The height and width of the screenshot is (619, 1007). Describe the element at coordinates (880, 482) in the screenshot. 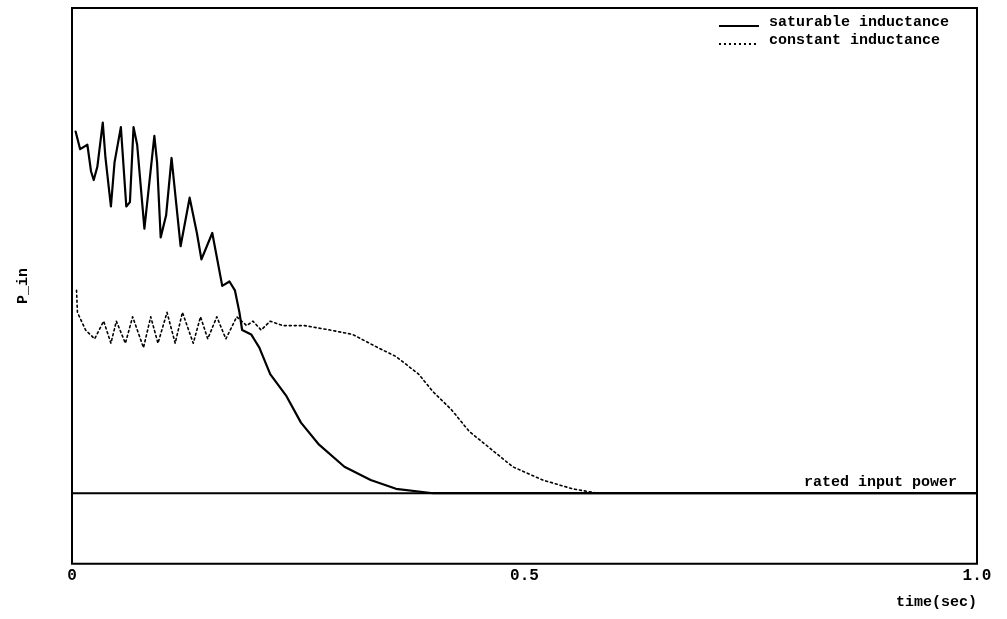

I see `ref-line-label: rated input power` at that location.